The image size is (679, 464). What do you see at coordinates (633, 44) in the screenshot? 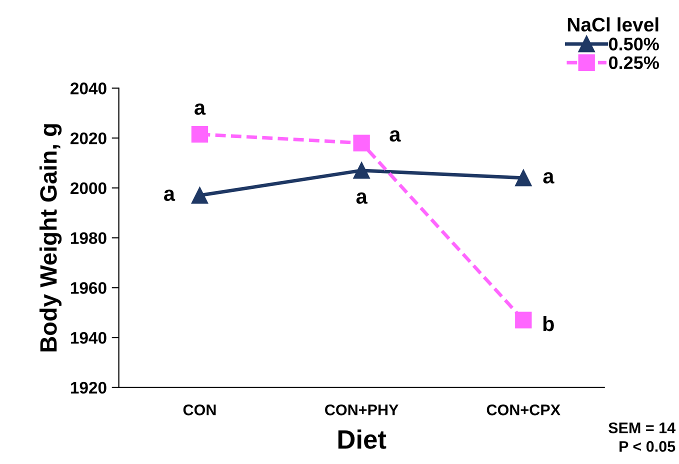
I see `legend-label: 0.50%` at bounding box center [633, 44].